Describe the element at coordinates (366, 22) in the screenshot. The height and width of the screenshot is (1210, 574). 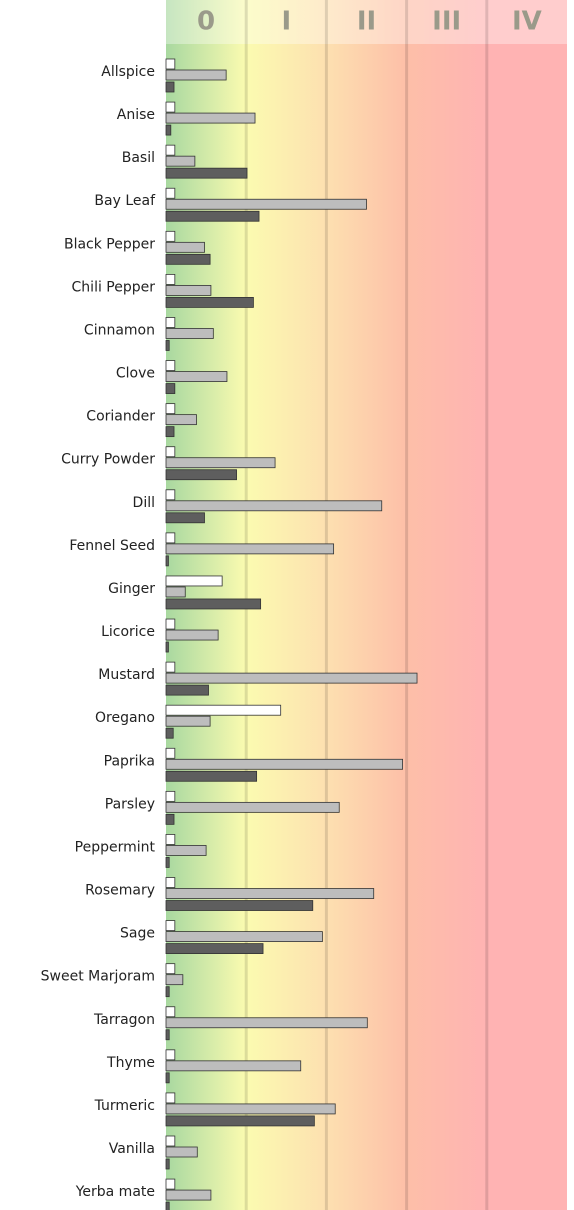
I see `zone-label: II` at that location.